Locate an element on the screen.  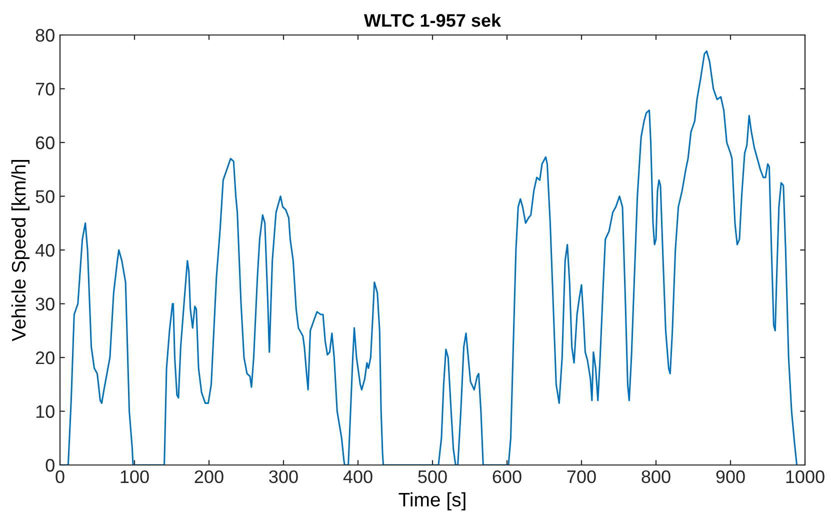
x-tick-label: 200 is located at coordinates (209, 477).